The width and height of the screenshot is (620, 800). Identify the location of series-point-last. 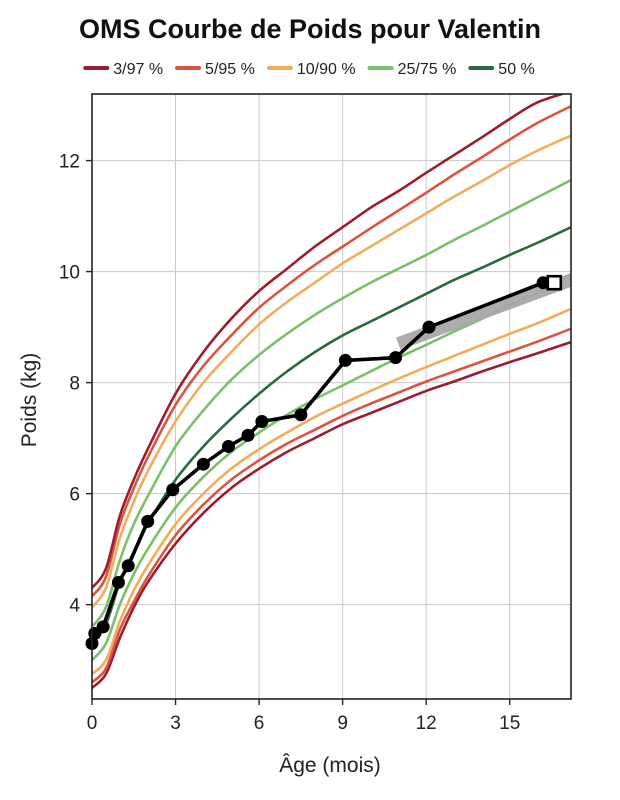
(554, 282).